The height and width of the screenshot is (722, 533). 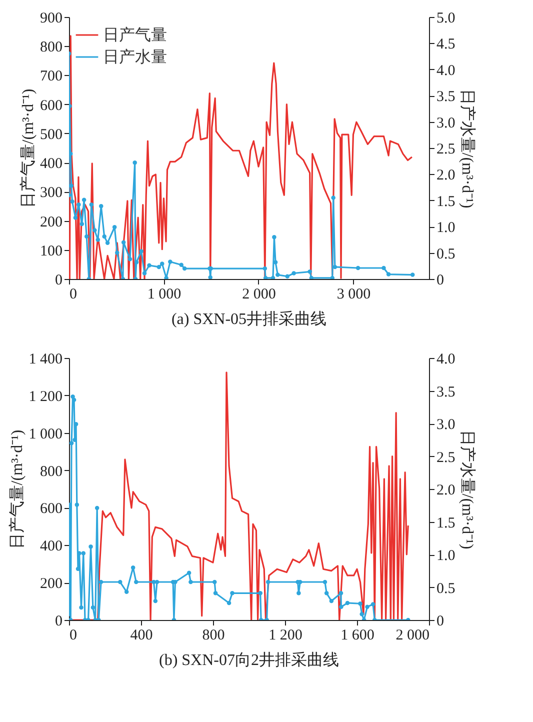 What do you see at coordinates (45, 360) in the screenshot?
I see `y-tick-label: 1 400` at bounding box center [45, 360].